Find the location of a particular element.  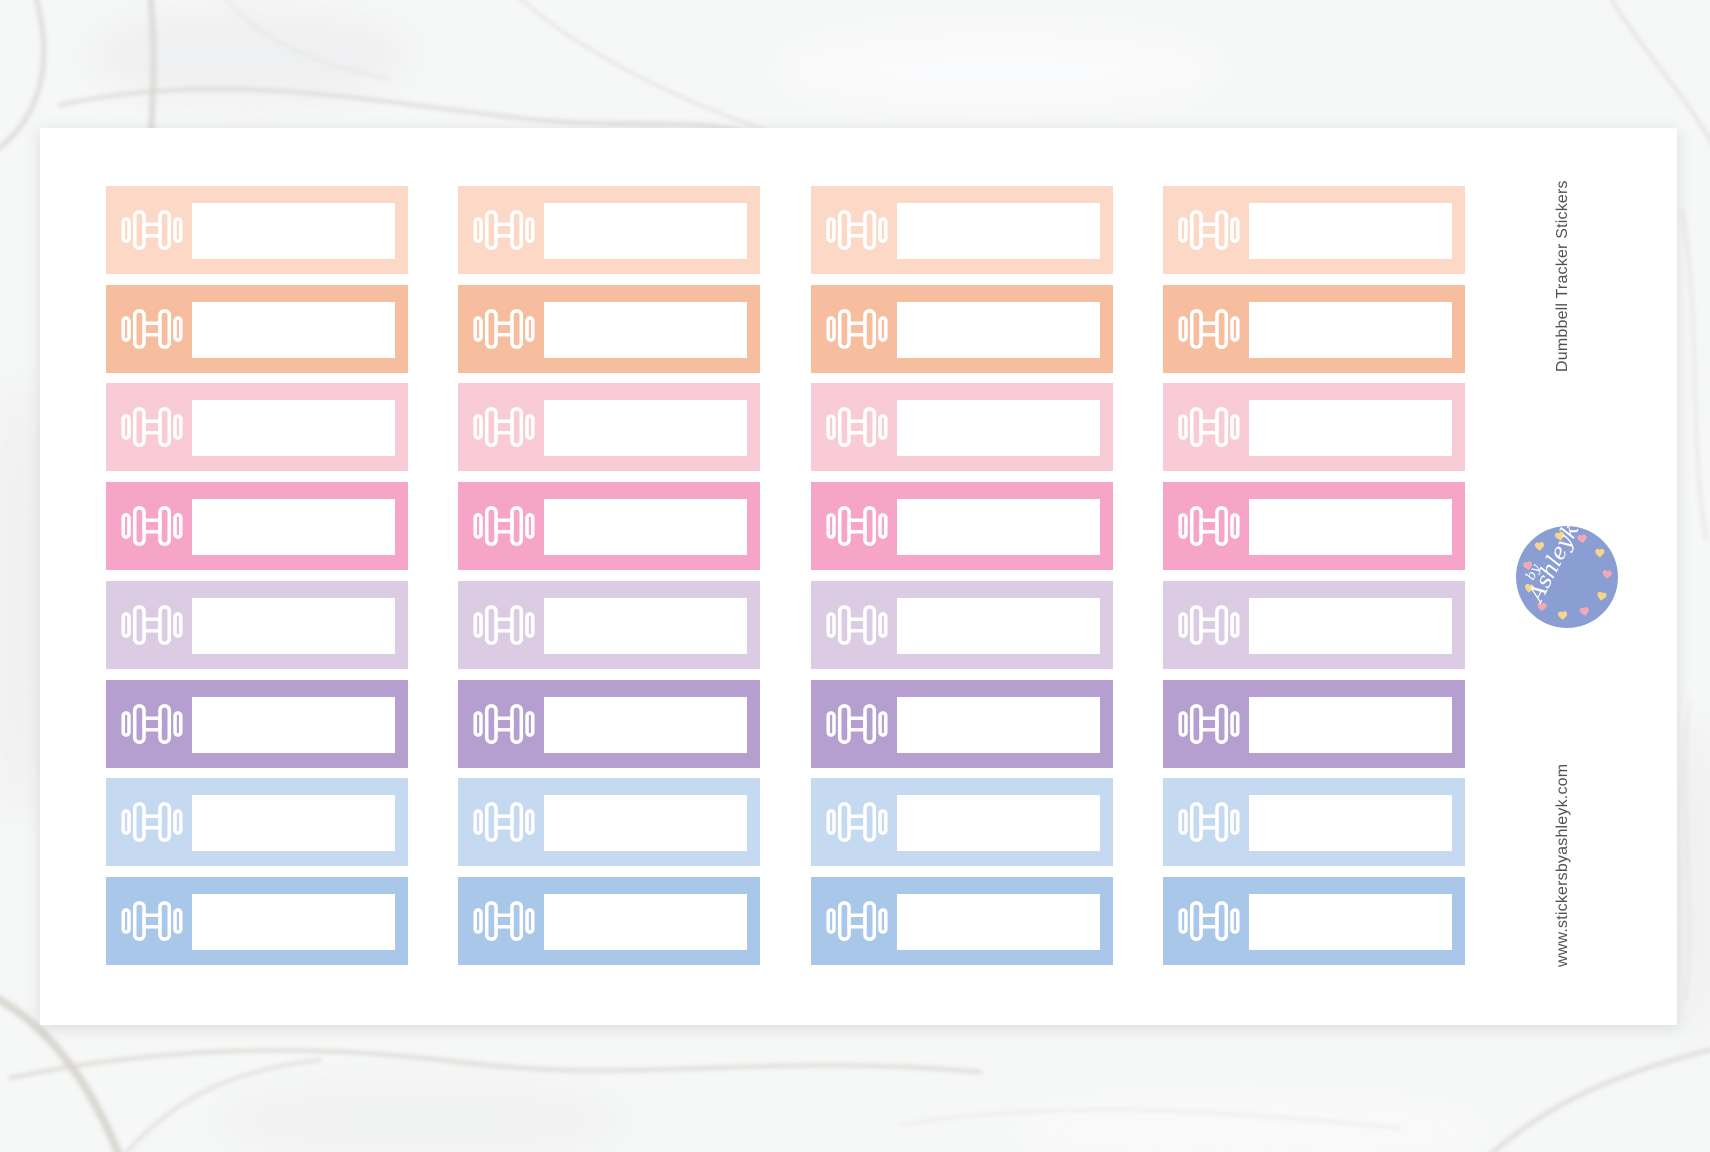

sticker-light-peach-col1 is located at coordinates (257, 230).